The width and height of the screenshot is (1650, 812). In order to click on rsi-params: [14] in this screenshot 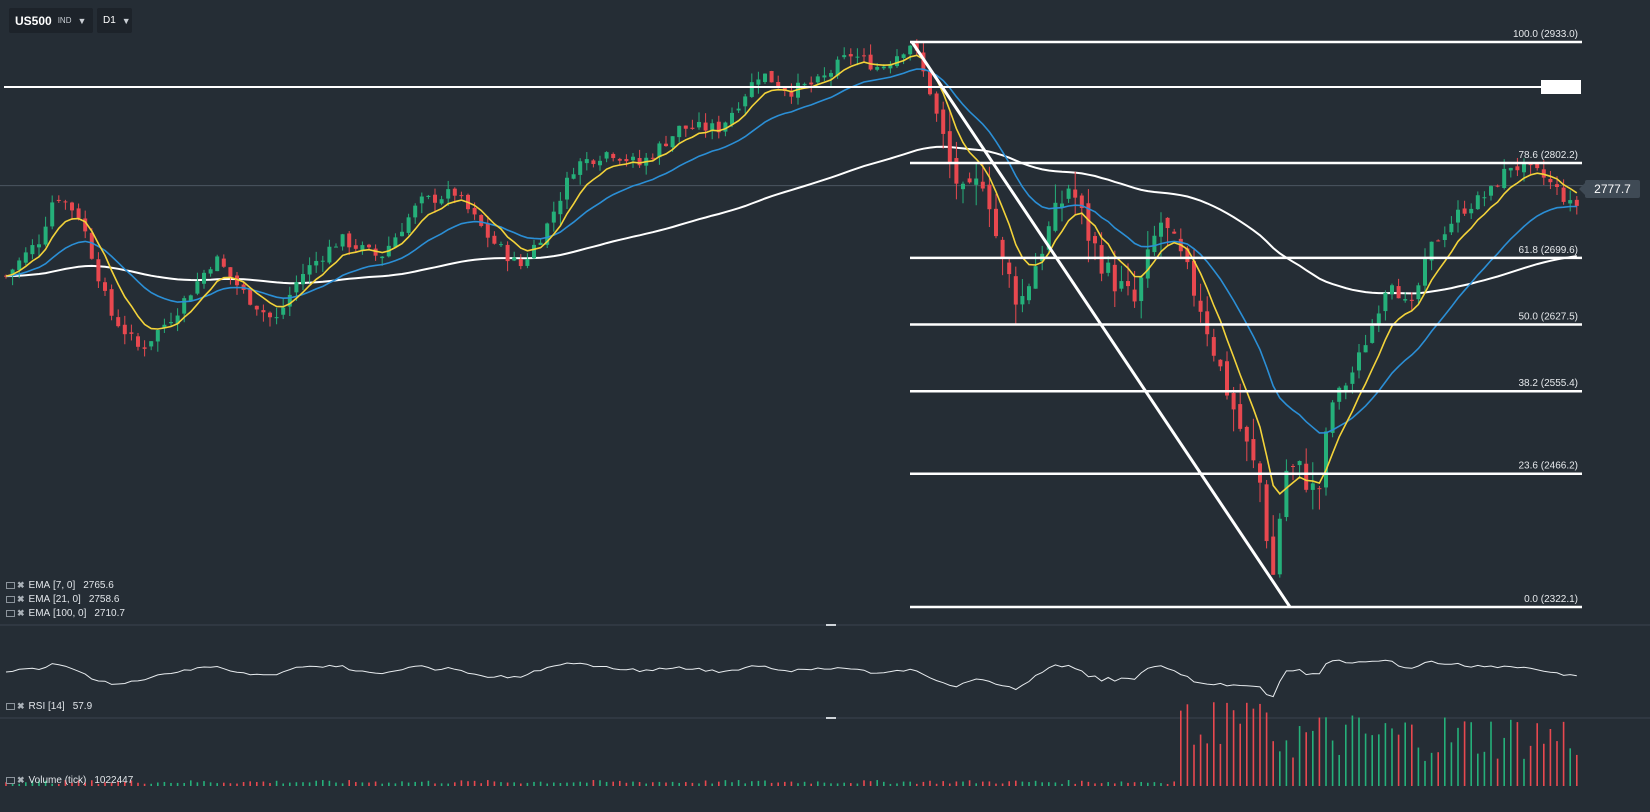, I will do `click(56, 706)`.